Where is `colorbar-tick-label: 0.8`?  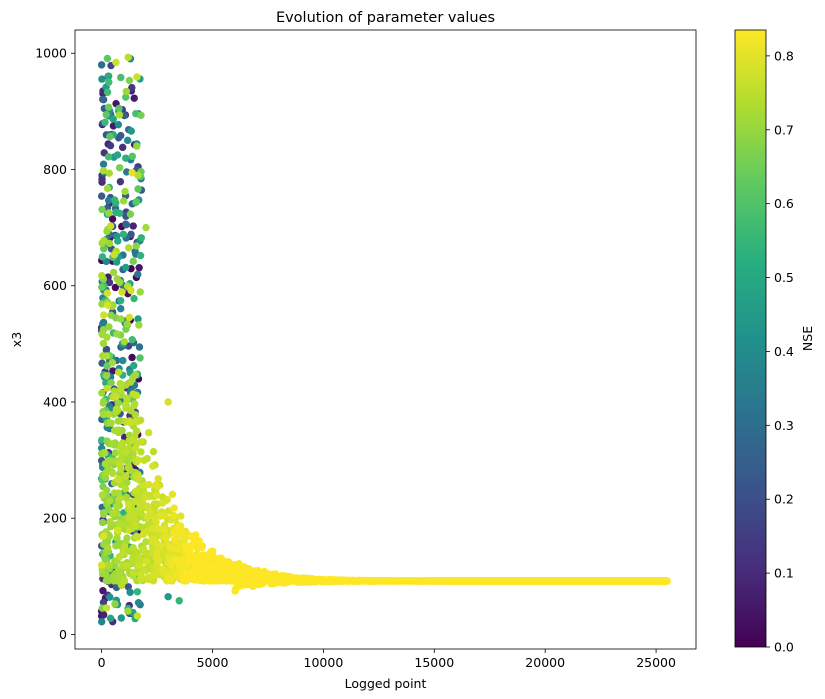 colorbar-tick-label: 0.8 is located at coordinates (784, 55).